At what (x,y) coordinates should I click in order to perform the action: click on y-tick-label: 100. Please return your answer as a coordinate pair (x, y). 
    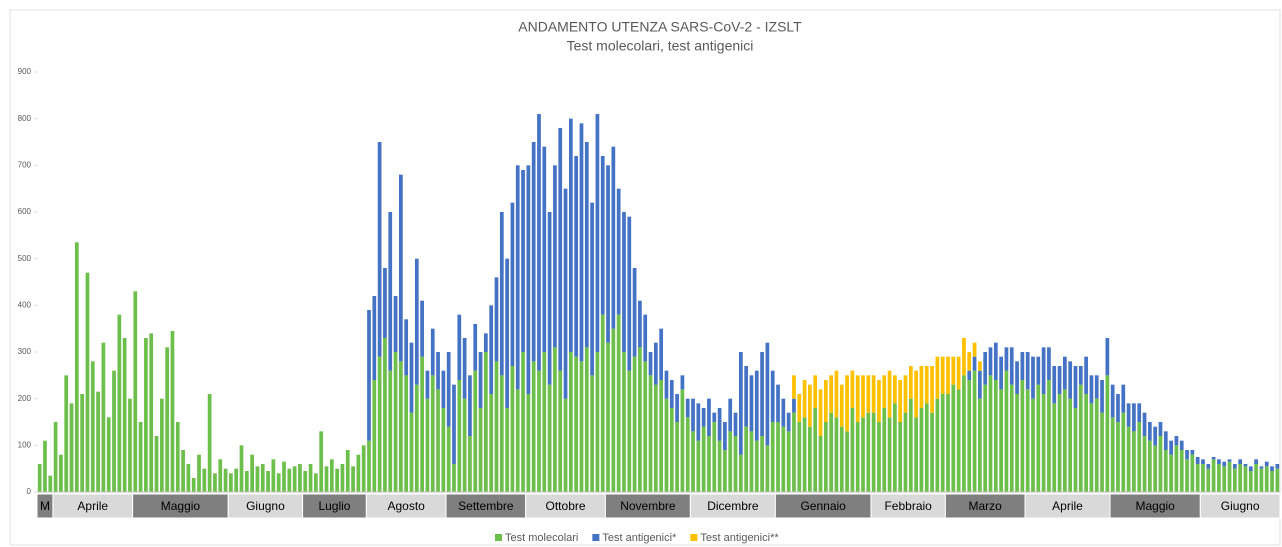
    Looking at the image, I should click on (25, 444).